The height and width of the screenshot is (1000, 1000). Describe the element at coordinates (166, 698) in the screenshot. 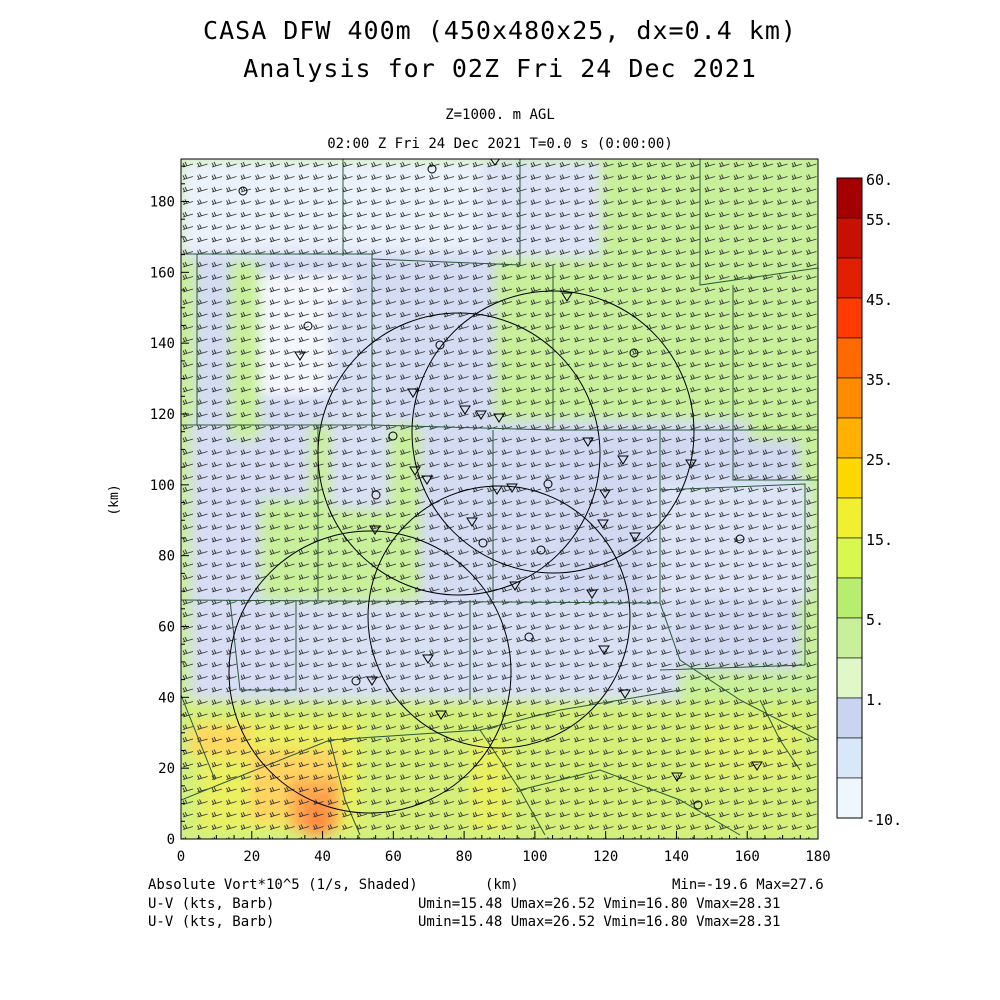

I see `y-tick-label: 40` at that location.